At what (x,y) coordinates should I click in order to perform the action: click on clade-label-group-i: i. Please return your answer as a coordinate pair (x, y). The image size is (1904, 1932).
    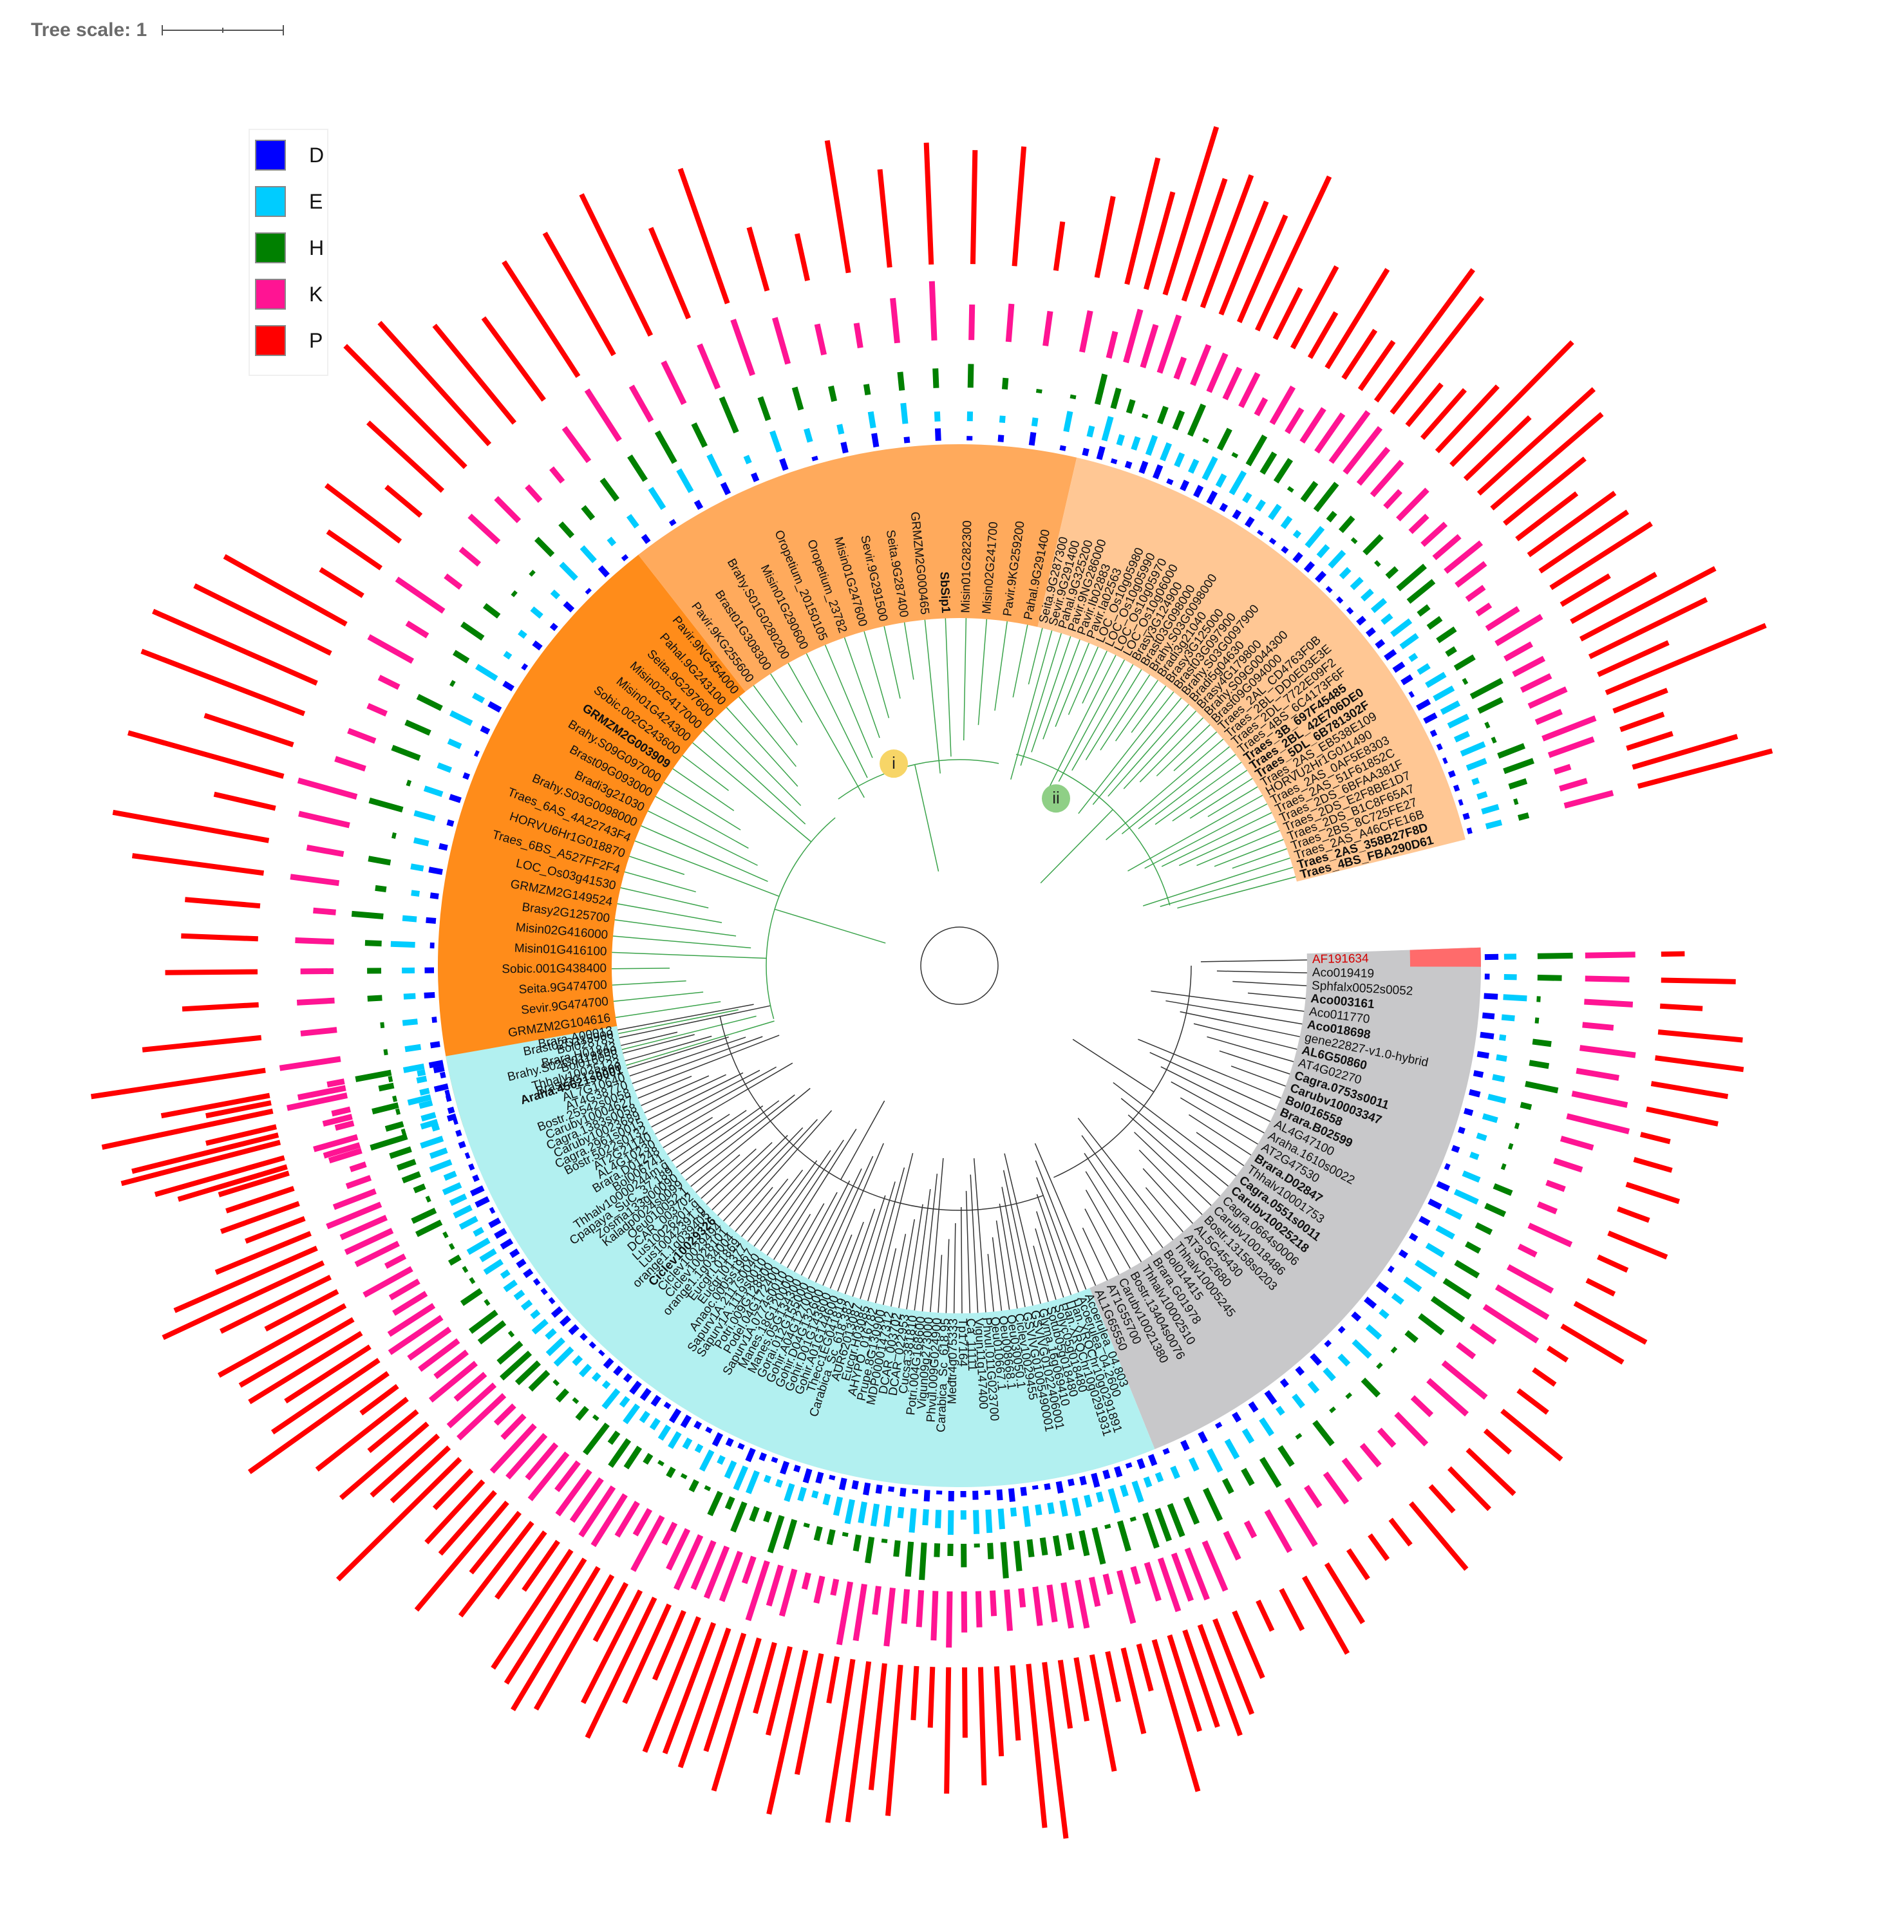
    Looking at the image, I should click on (894, 763).